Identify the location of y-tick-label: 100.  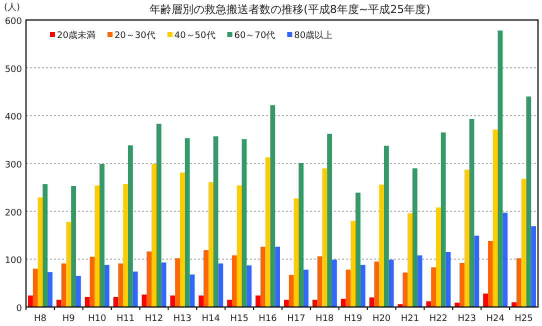
(13, 261).